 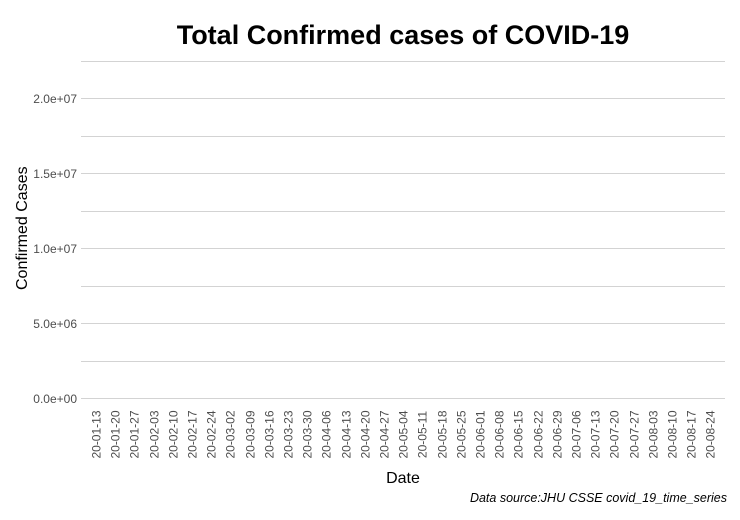 What do you see at coordinates (422, 434) in the screenshot?
I see `x-tick-label: 20-05-11` at bounding box center [422, 434].